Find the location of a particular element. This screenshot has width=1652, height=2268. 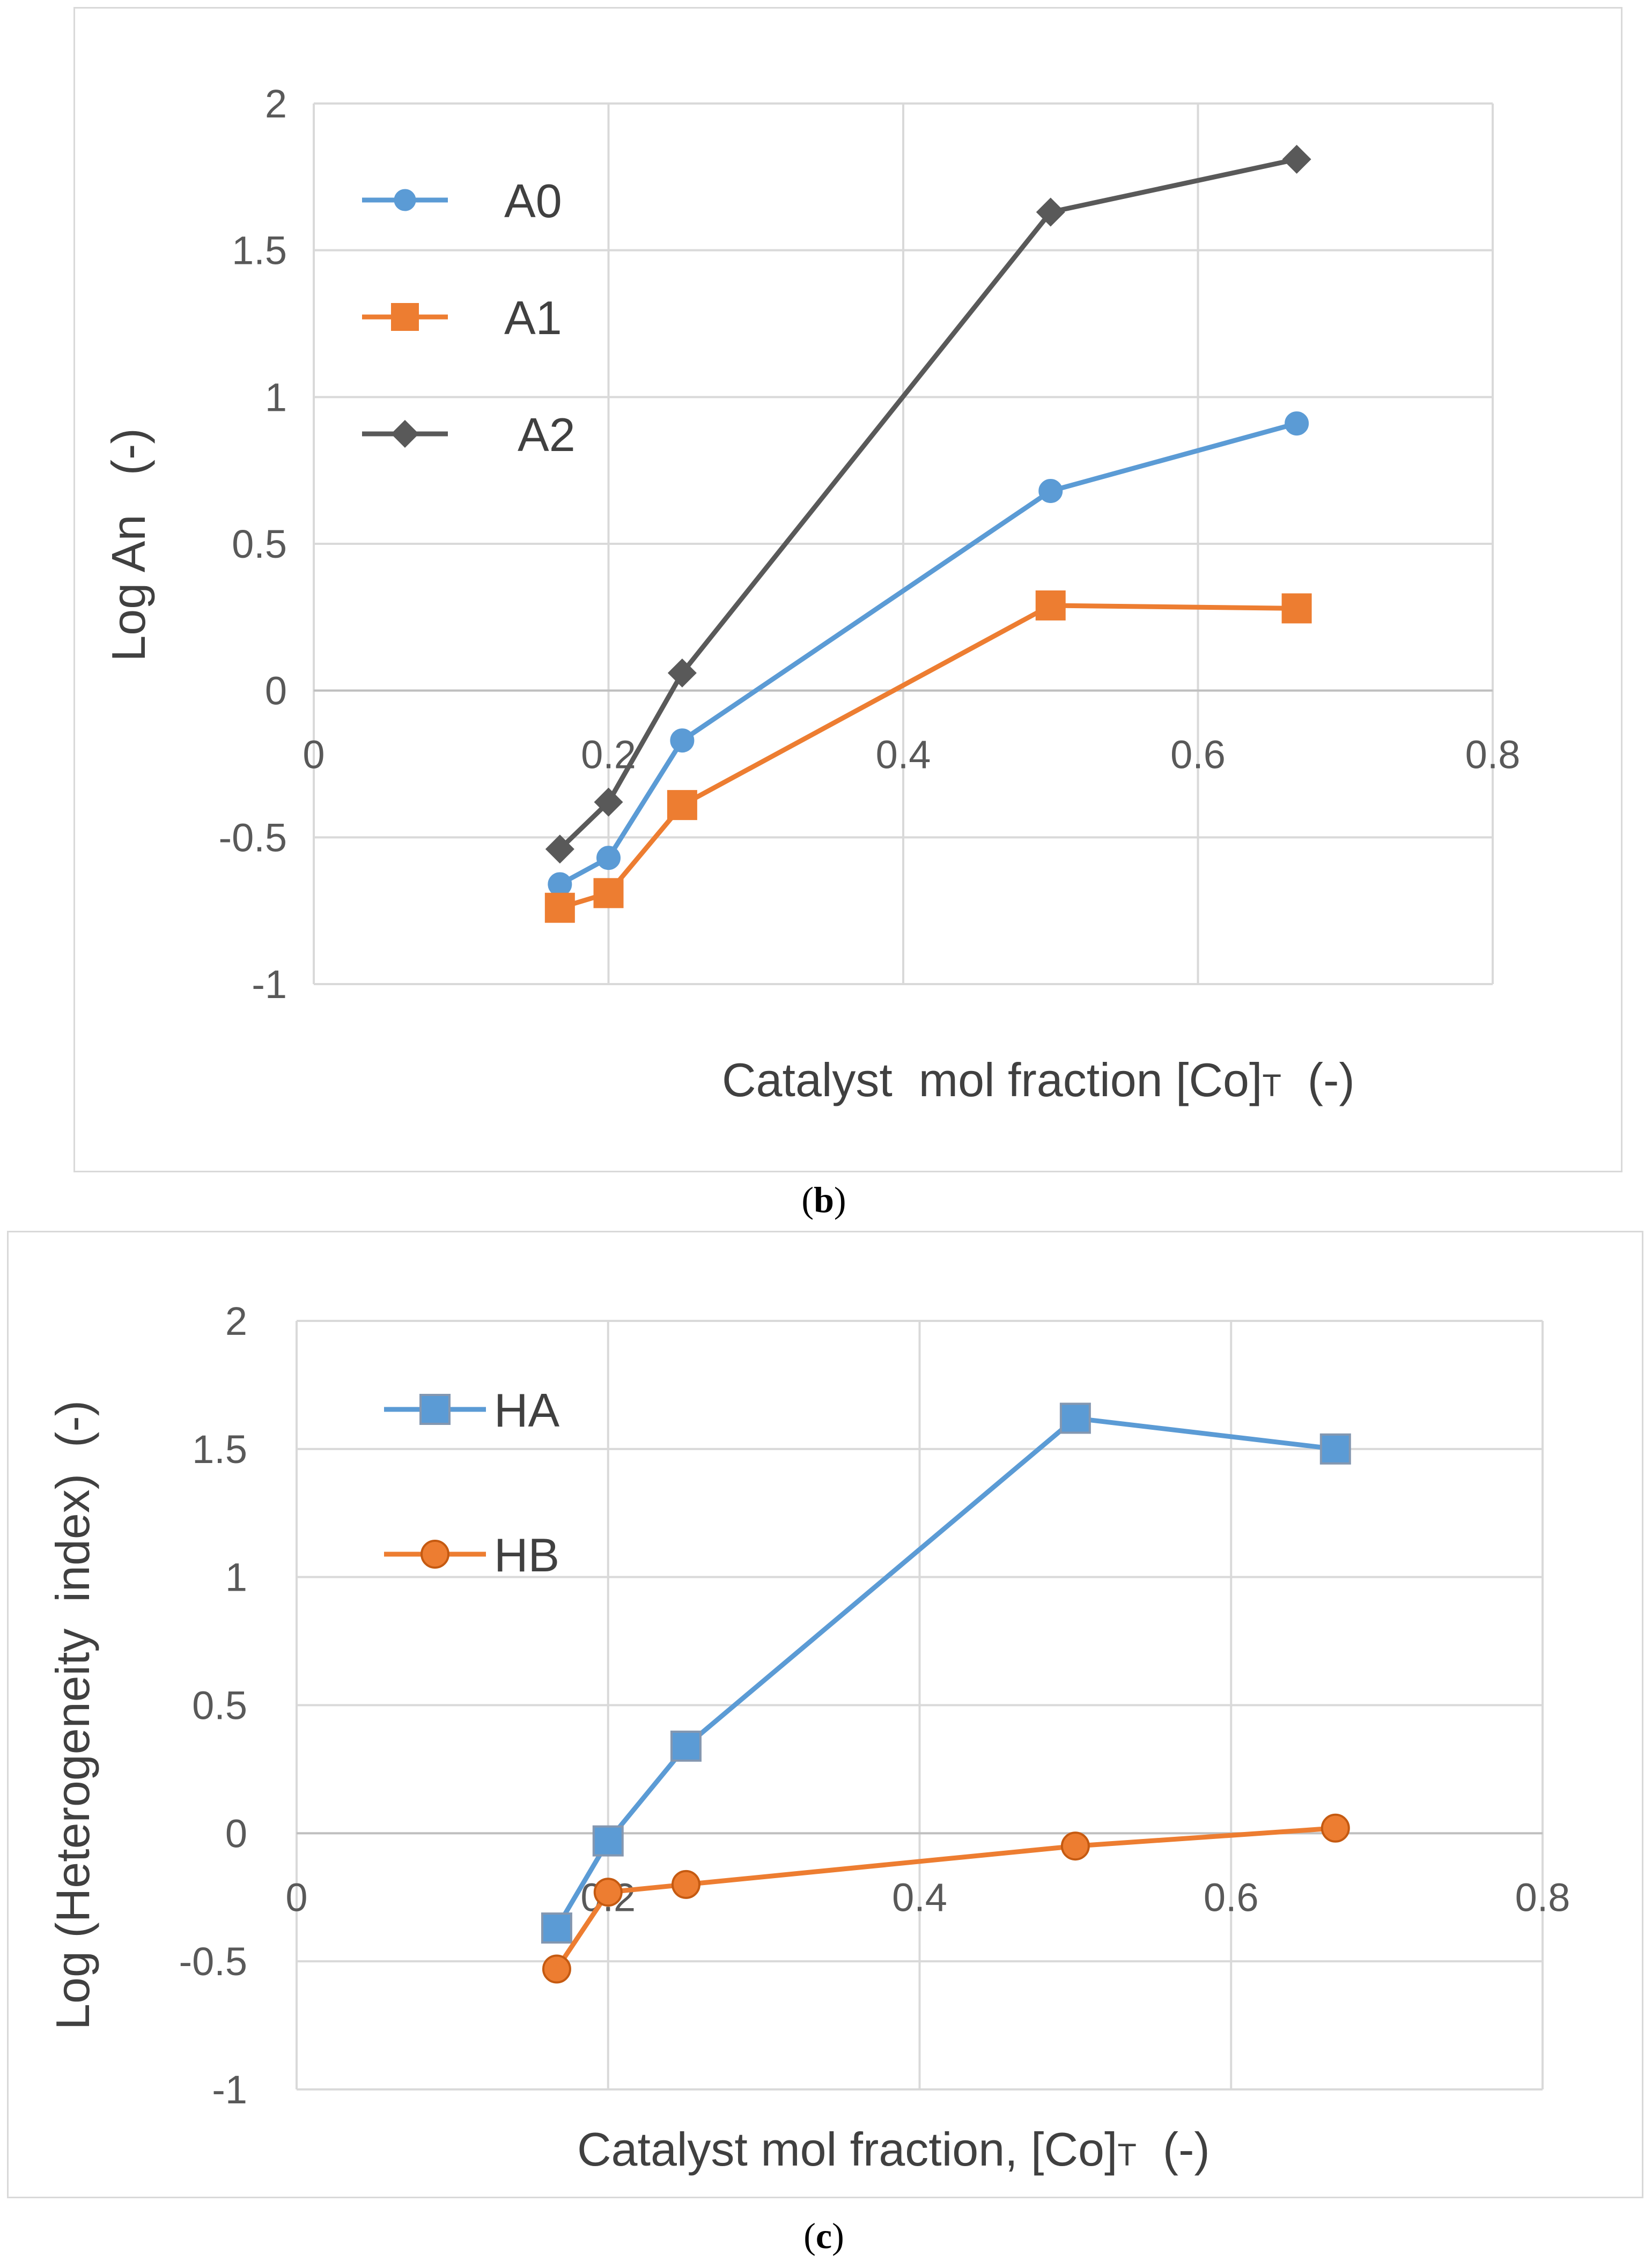

chart-c-x-axis-title-units: (-) is located at coordinates (1173, 2149).